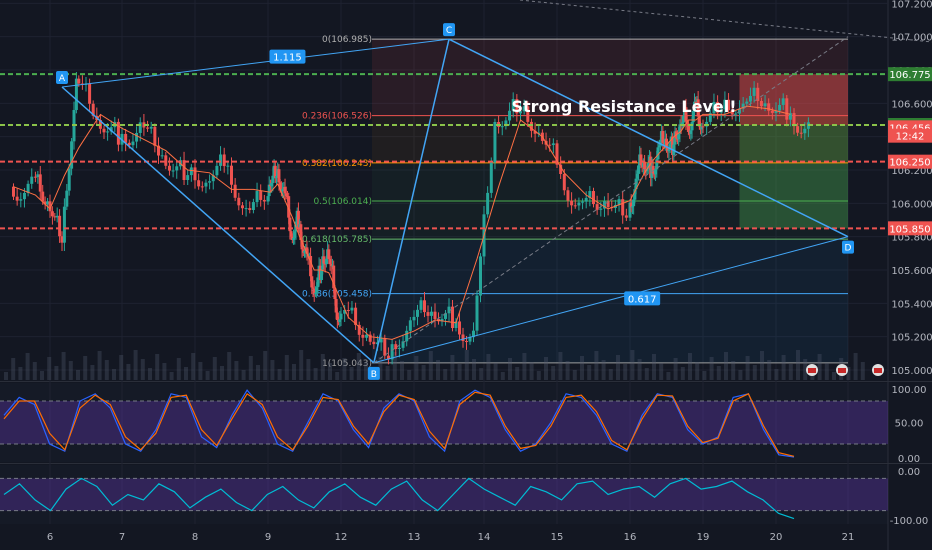 The image size is (932, 550). What do you see at coordinates (911, 238) in the screenshot?
I see `price-tick-label: 105.800` at bounding box center [911, 238].